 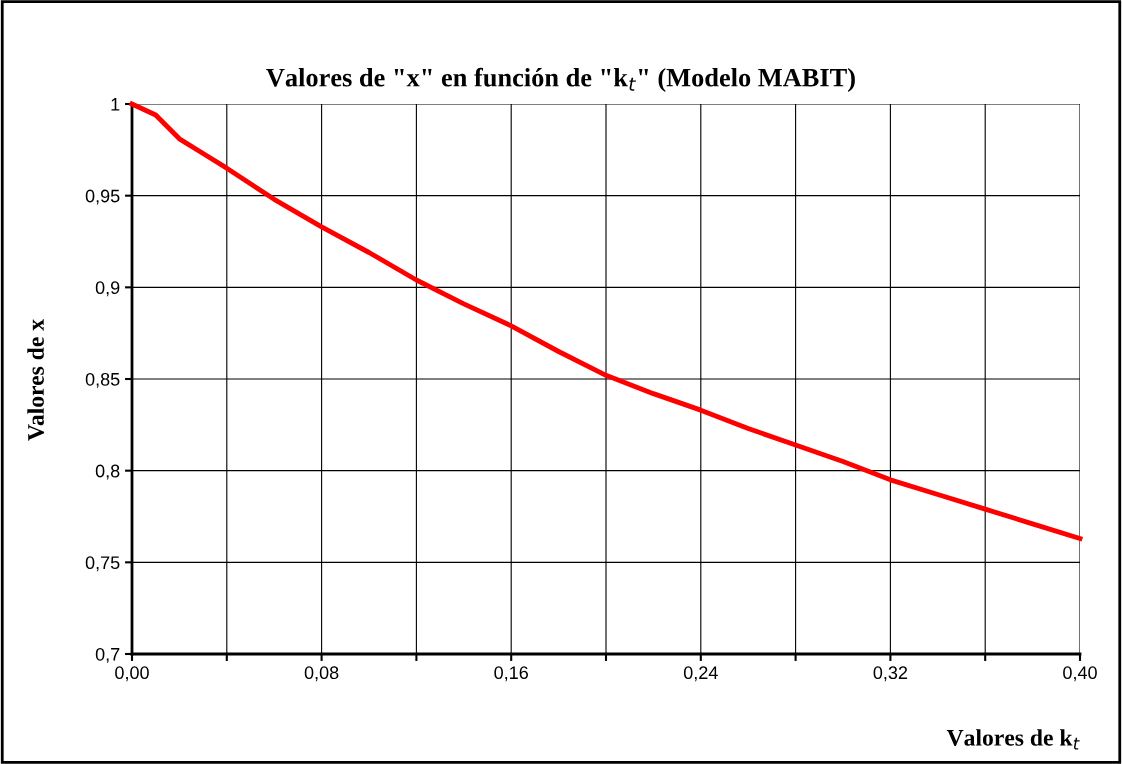 What do you see at coordinates (1013, 739) in the screenshot?
I see `x-axis-title: Valores de k$_{t}$` at bounding box center [1013, 739].